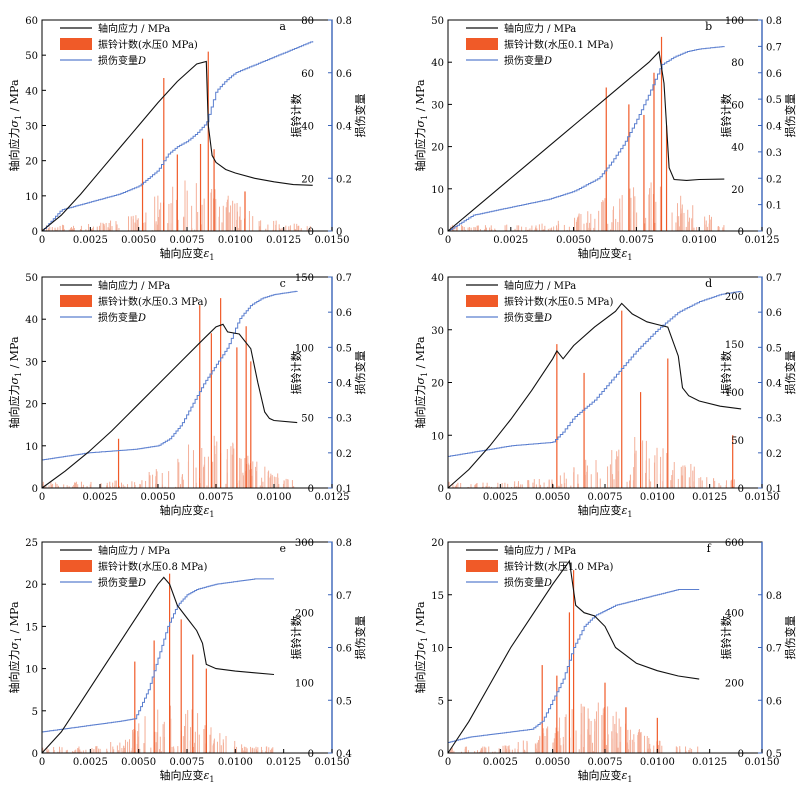 The width and height of the screenshot is (808, 790). Describe the element at coordinates (304, 684) in the screenshot. I see `y-right1-tick-label: 100` at that location.